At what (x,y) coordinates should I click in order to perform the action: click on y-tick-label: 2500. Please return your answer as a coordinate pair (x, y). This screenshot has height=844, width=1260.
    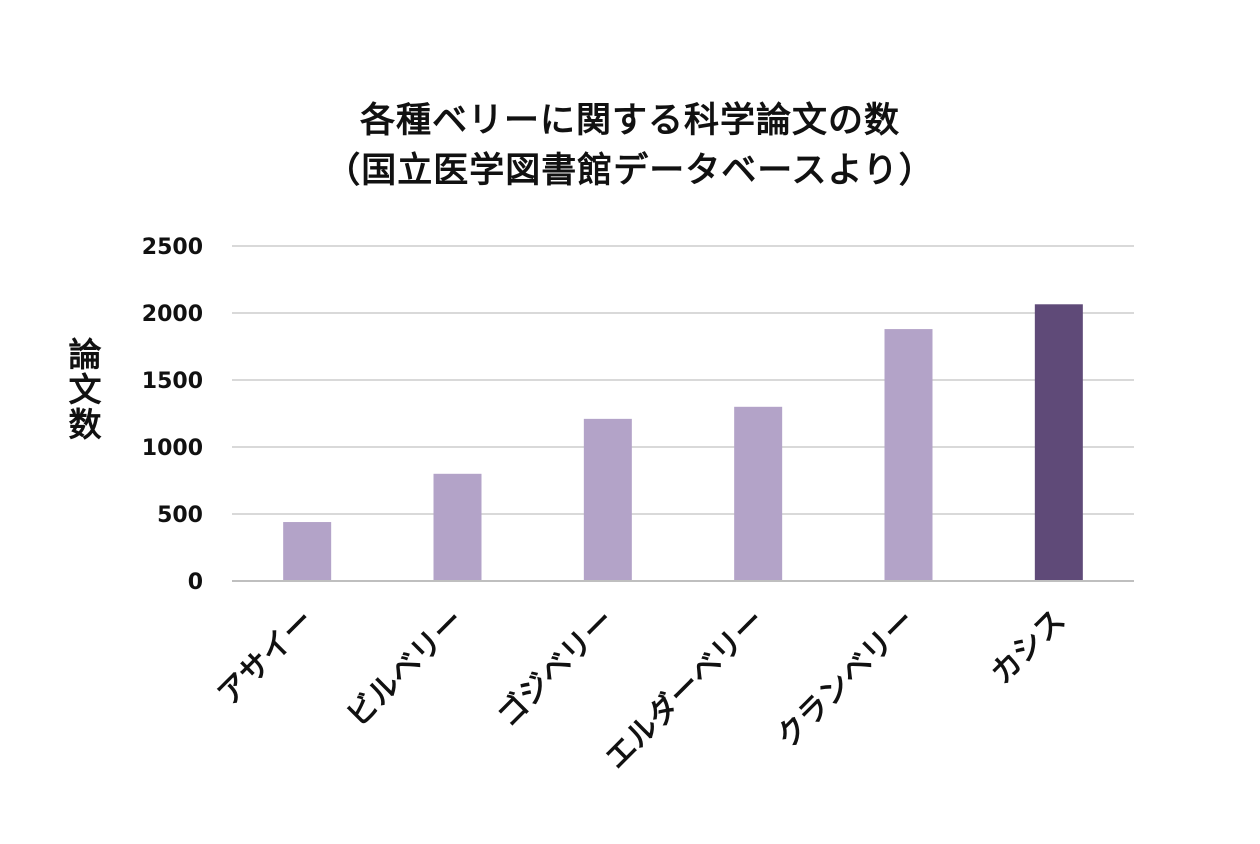
    Looking at the image, I should click on (172, 247).